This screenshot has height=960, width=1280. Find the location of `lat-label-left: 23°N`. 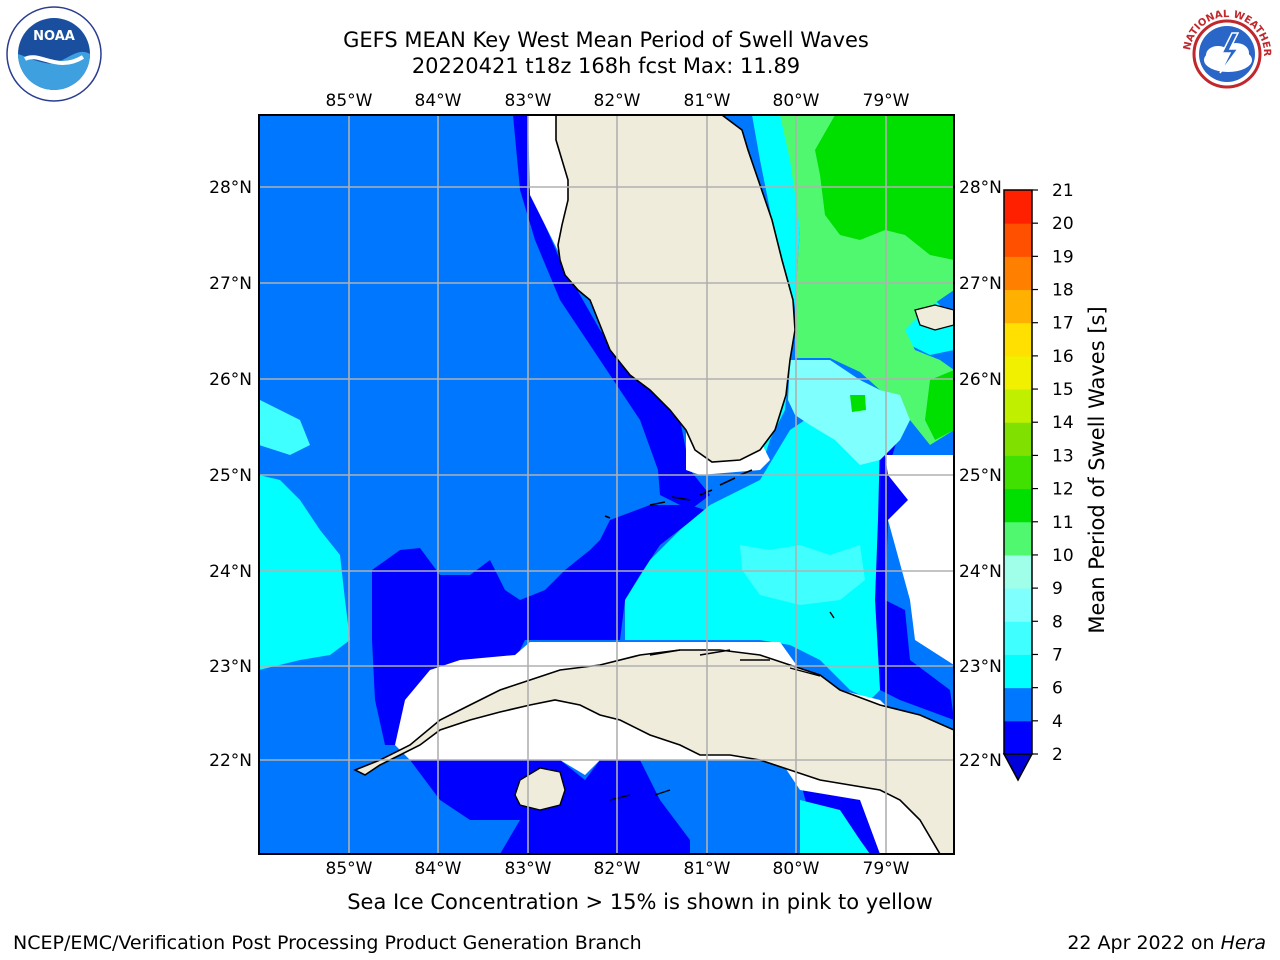

lat-label-left: 23°N is located at coordinates (230, 667).